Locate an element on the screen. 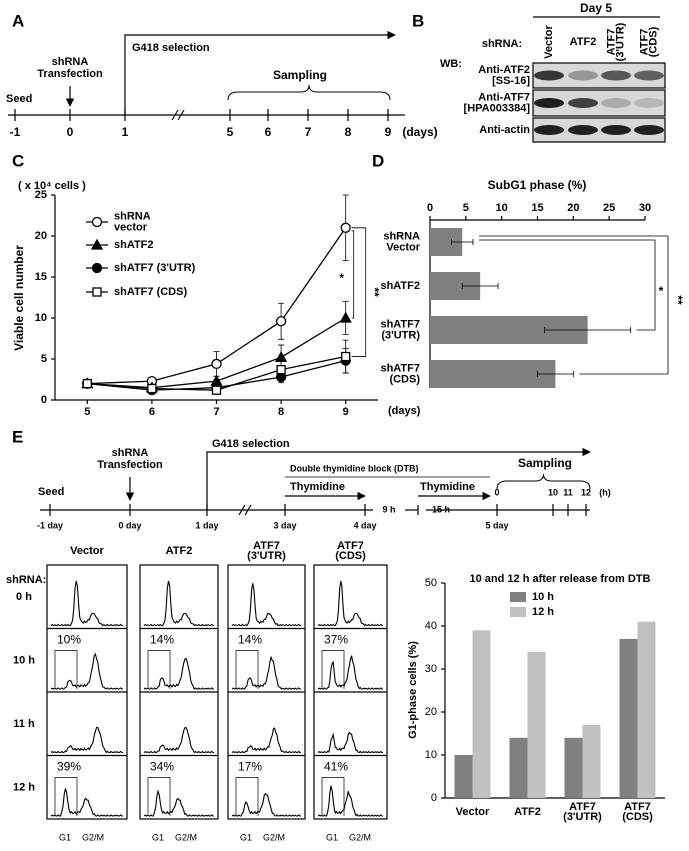 The height and width of the screenshot is (851, 689). grid-header: shRNA: is located at coordinates (26, 580).